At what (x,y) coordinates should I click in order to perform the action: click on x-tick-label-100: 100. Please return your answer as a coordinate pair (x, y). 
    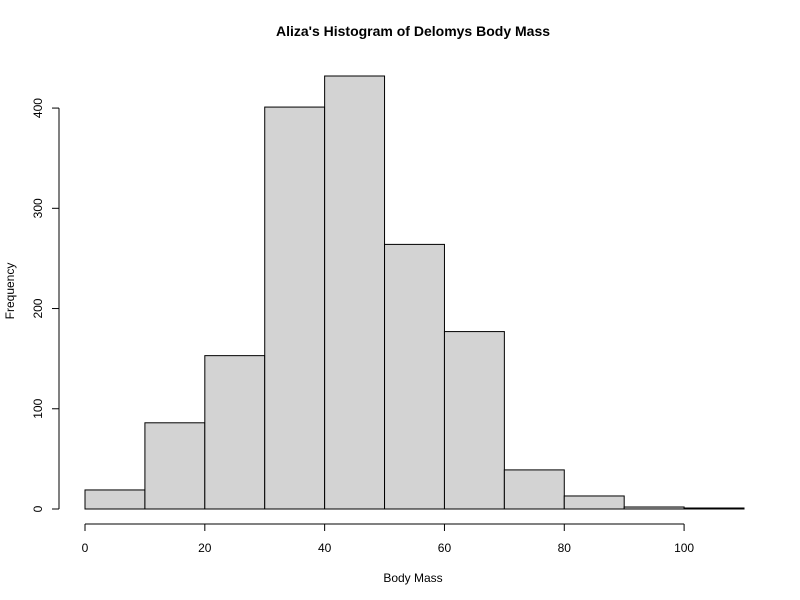
    Looking at the image, I should click on (684, 548).